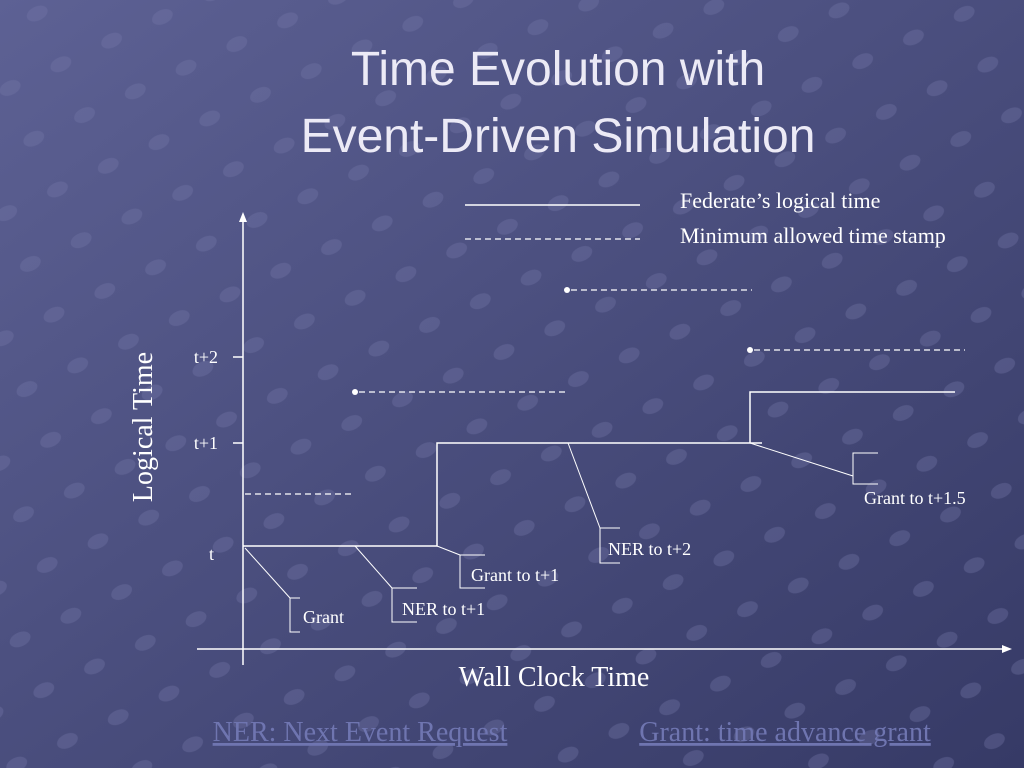  Describe the element at coordinates (211, 554) in the screenshot. I see `tick-label: t` at that location.